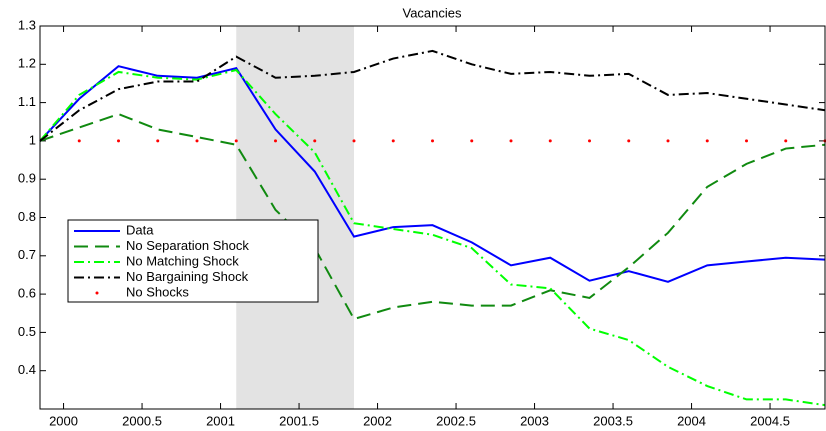  I want to click on chart-title: Vacancies, so click(432, 12).